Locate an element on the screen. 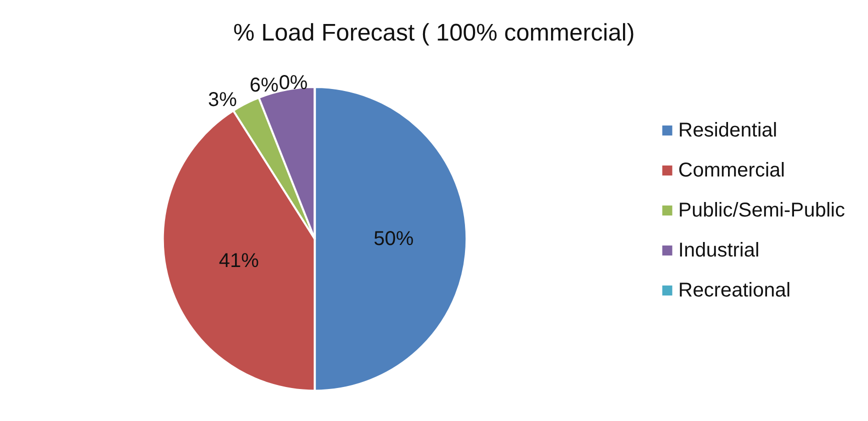 The height and width of the screenshot is (421, 868). text: 0% is located at coordinates (293, 83).